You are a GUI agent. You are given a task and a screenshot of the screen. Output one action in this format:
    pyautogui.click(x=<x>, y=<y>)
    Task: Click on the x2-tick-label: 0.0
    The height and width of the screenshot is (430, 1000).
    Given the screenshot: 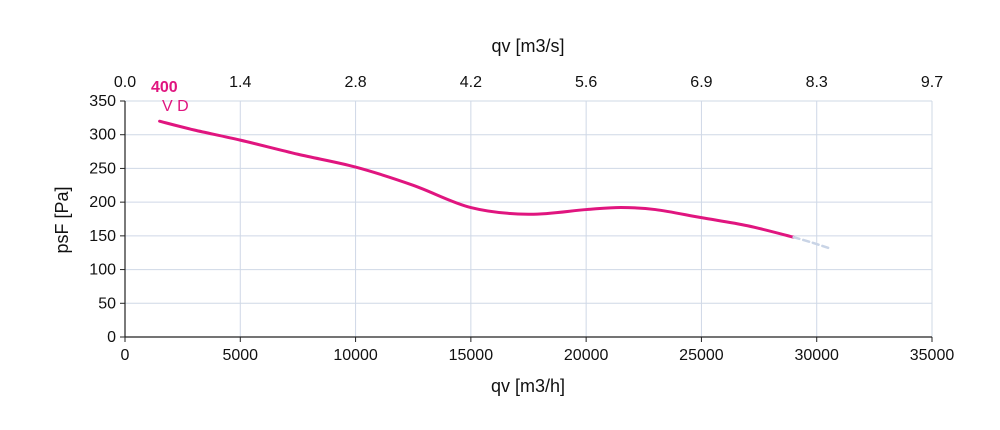 What is the action you would take?
    pyautogui.click(x=125, y=82)
    